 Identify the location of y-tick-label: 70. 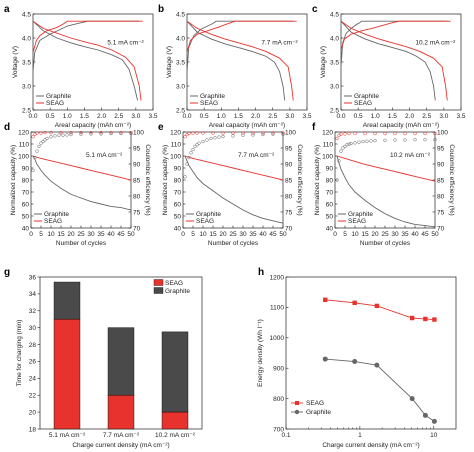
(330, 192).